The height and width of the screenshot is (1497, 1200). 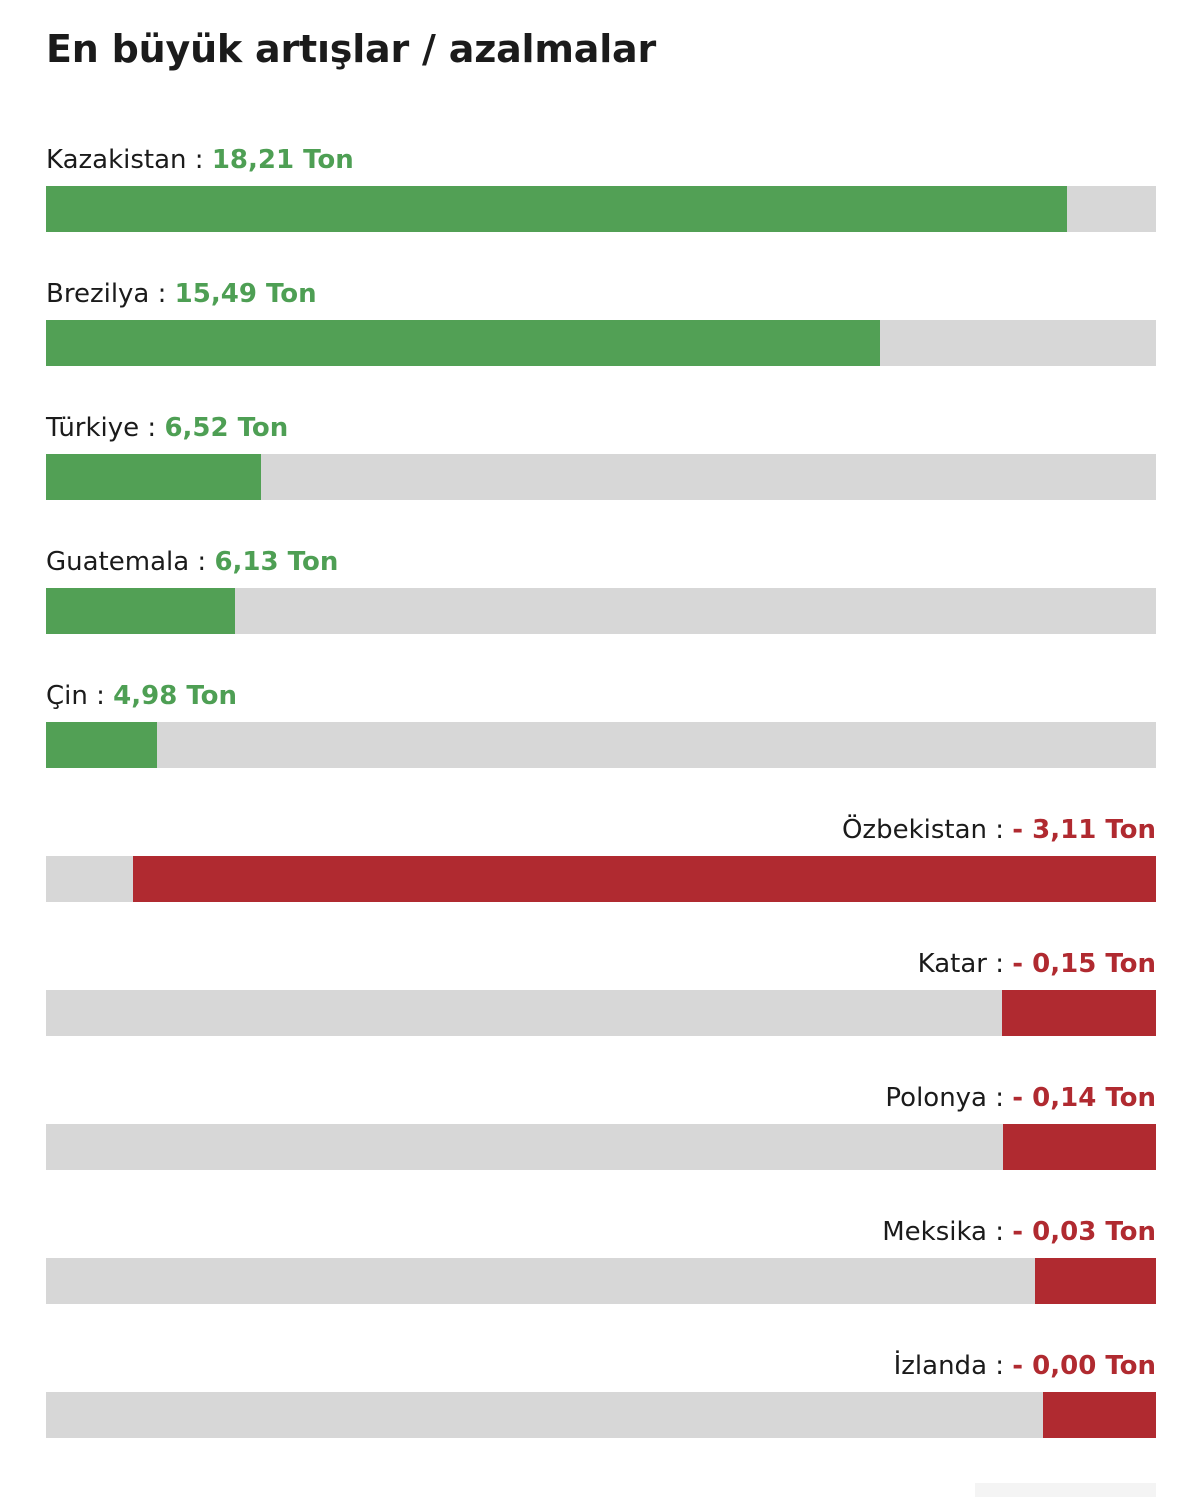 I want to click on bar-row-label: İzlanda : - 0,00 Ton, so click(x=601, y=1366).